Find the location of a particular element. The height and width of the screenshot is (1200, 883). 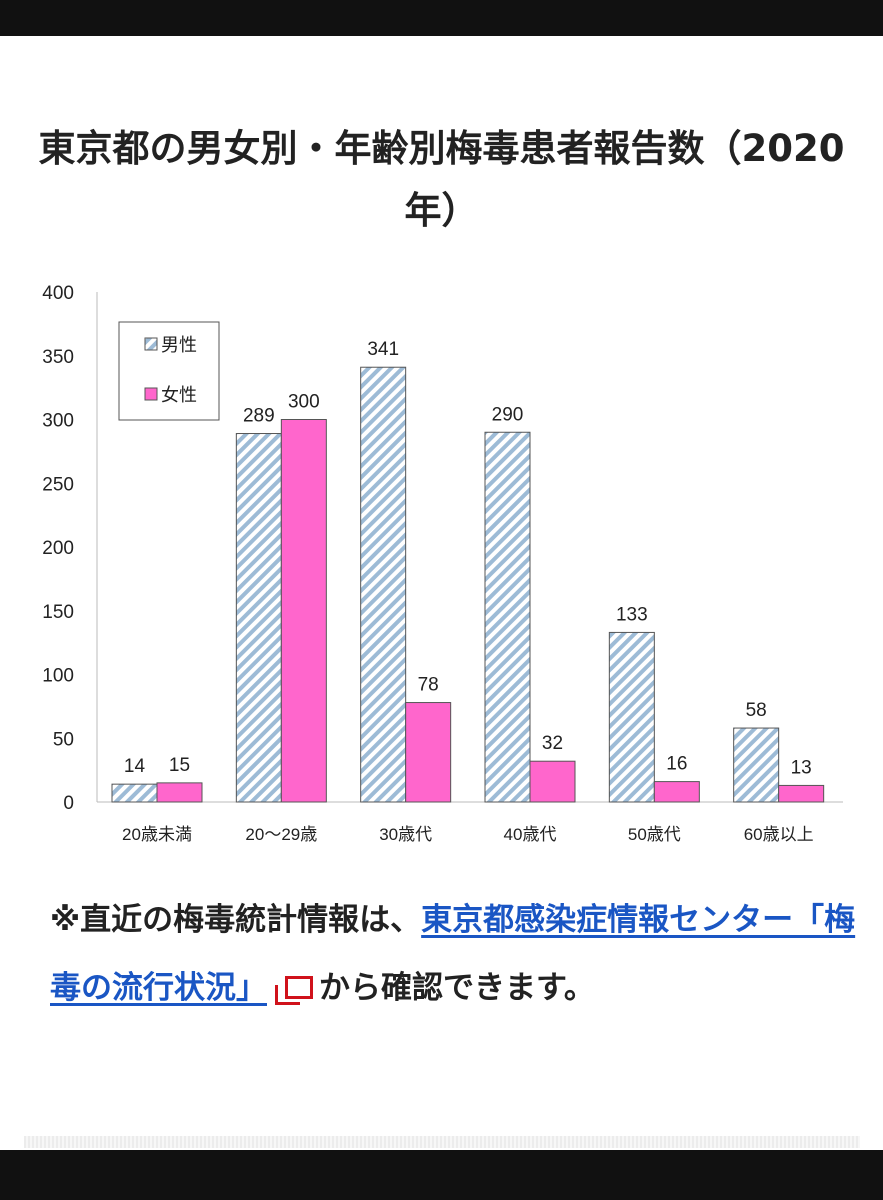

x-tick-label: 30歳代 is located at coordinates (405, 834).